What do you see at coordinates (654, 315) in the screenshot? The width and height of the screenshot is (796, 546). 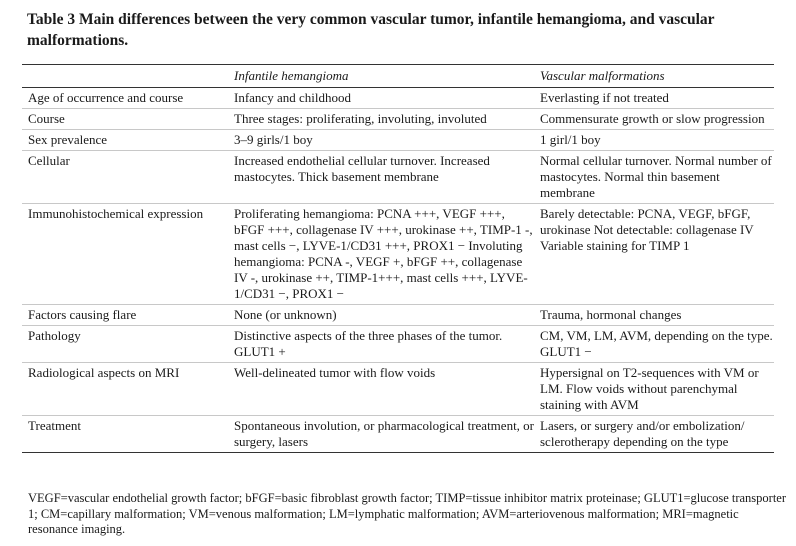 I see `vascular-malformations-cell: Trauma, hormonal changes` at bounding box center [654, 315].